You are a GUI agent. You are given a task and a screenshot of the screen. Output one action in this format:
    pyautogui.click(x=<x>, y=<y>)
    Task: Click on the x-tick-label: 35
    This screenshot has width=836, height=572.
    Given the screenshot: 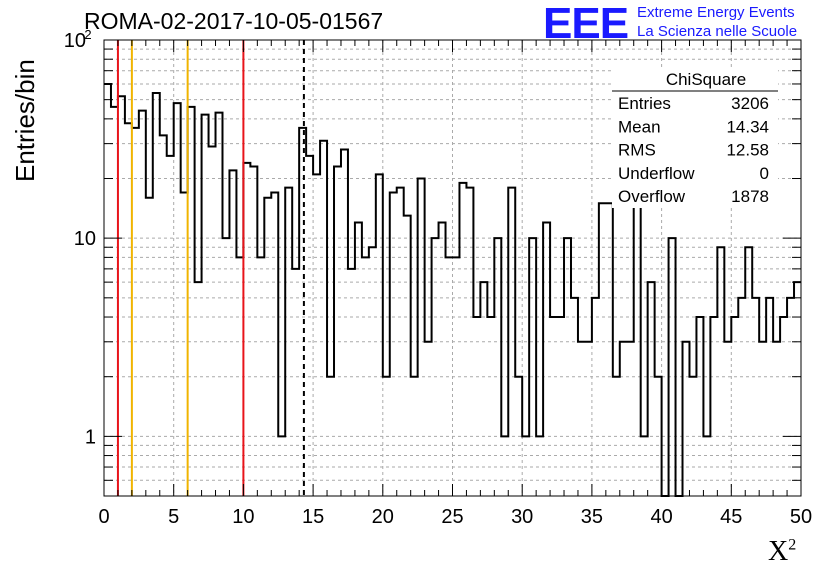 What is the action you would take?
    pyautogui.click(x=592, y=517)
    